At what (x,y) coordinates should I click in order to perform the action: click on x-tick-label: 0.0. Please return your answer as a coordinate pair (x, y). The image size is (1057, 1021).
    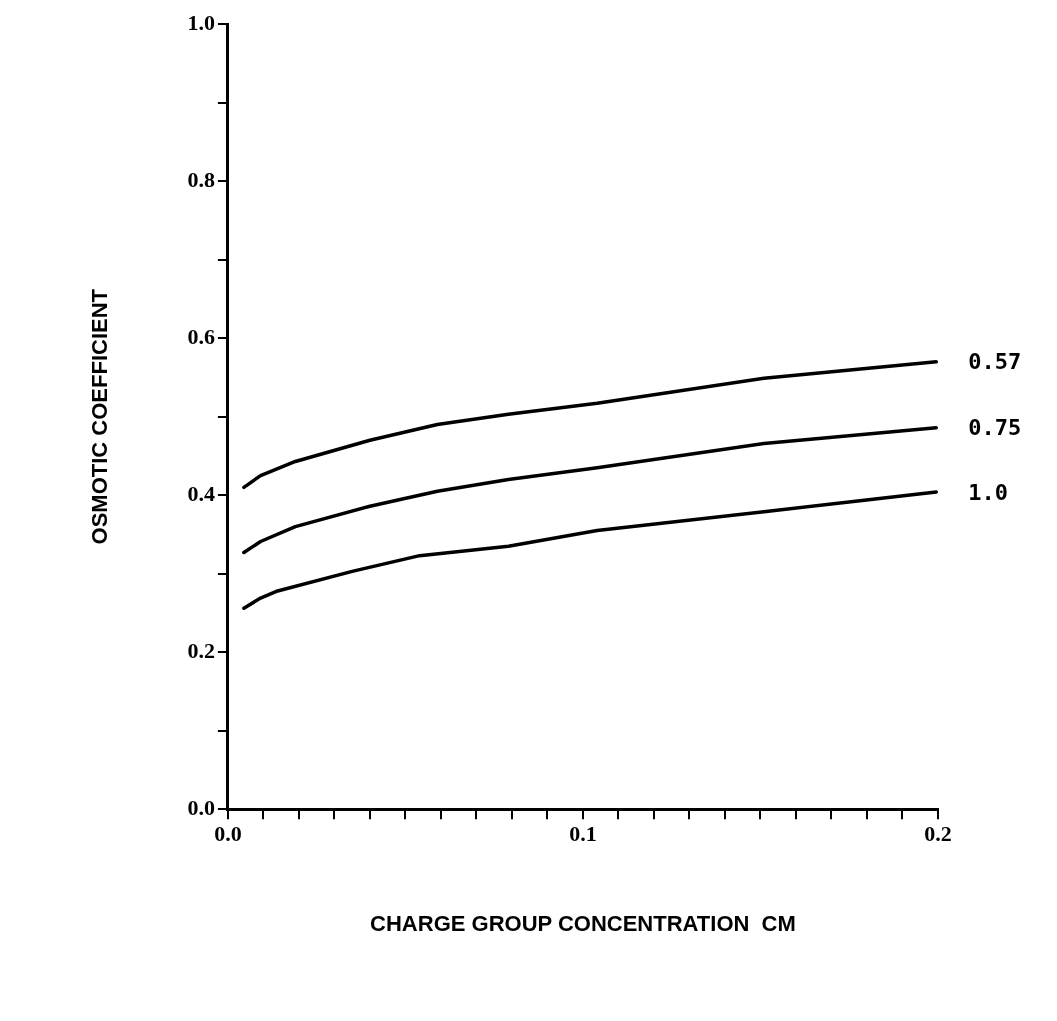
    Looking at the image, I should click on (228, 834).